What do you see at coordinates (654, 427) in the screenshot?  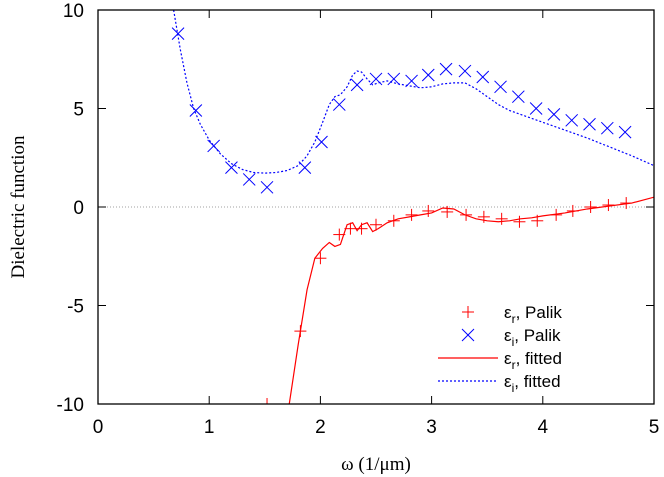 I see `x-tick-label: 5` at bounding box center [654, 427].